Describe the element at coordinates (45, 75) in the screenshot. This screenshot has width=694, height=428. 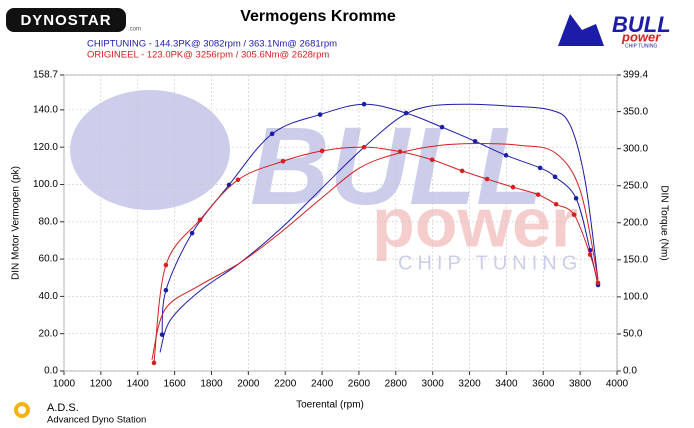
I see `y-tick-label: 158.7` at that location.